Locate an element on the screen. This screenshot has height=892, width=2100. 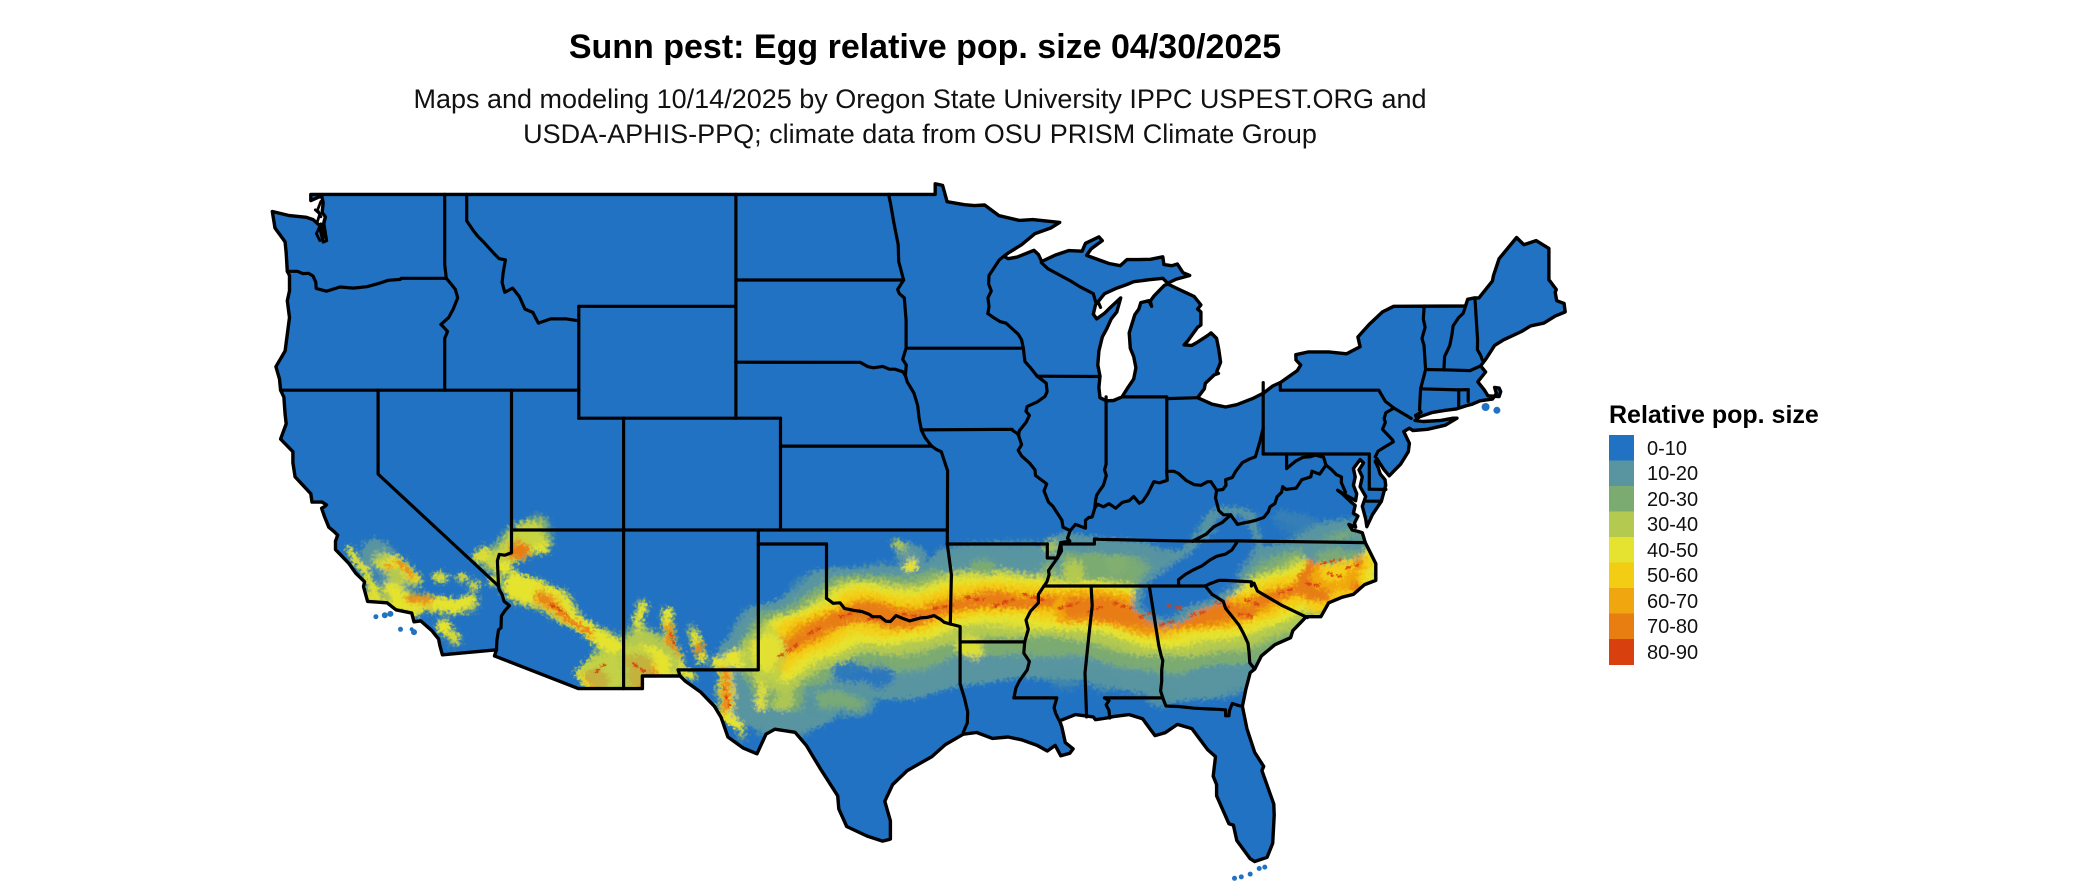
svg-text: 40-50 is located at coordinates (1672, 551).